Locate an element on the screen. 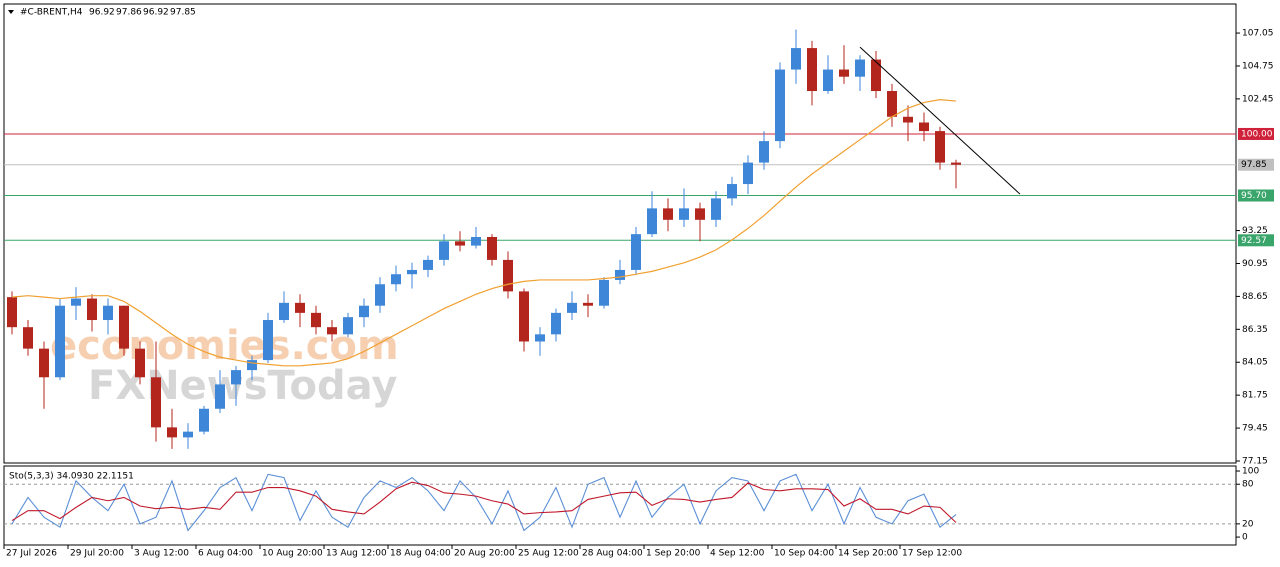 Image resolution: width=1280 pixels, height=567 pixels. y-tick-label: 79.45 is located at coordinates (1255, 429).